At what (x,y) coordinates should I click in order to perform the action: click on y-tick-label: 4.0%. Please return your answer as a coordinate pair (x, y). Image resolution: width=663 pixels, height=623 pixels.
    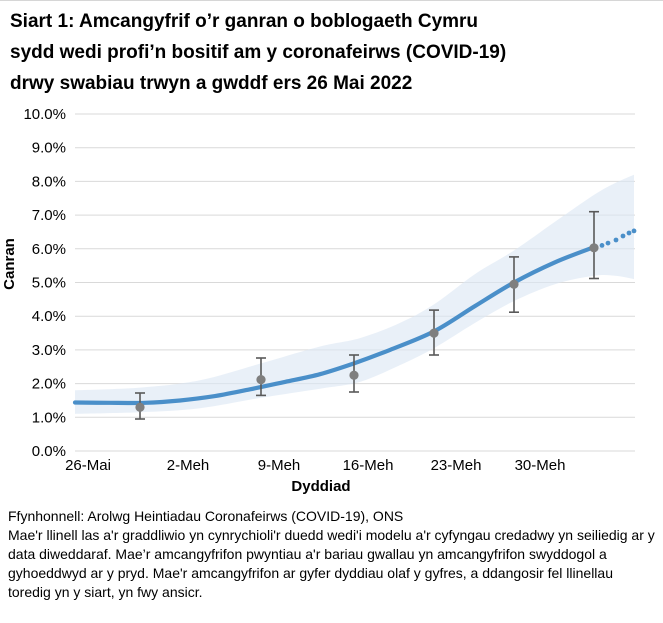
    Looking at the image, I should click on (49, 316).